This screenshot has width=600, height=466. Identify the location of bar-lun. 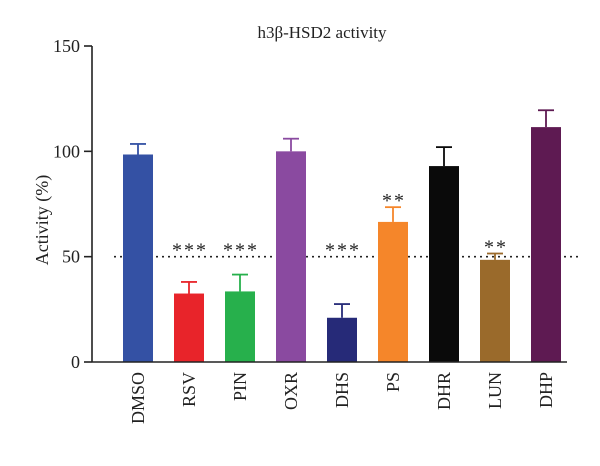
(495, 310).